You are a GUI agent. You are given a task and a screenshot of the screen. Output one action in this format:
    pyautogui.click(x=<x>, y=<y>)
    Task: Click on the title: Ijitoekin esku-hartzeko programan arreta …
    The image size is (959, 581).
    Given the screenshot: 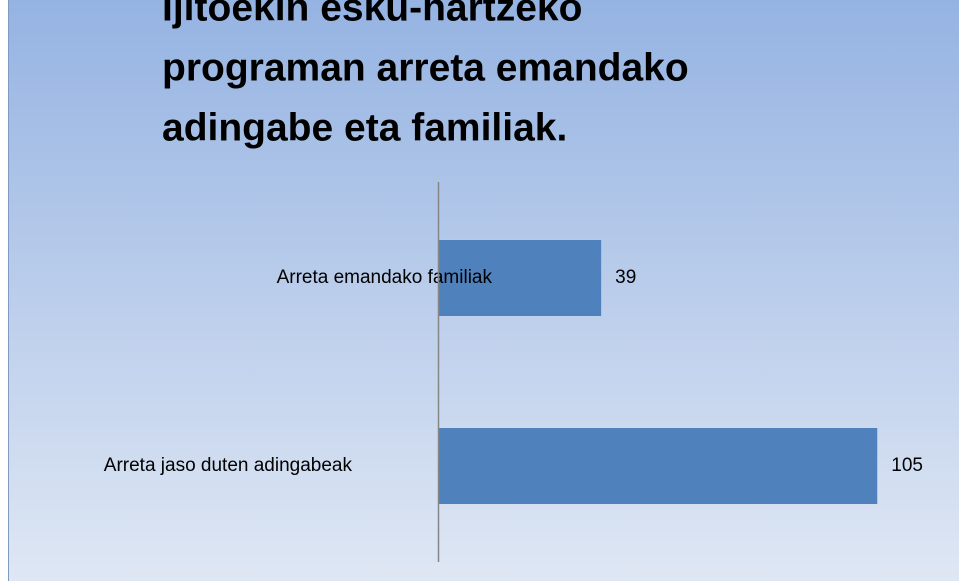 What is the action you would take?
    pyautogui.click(x=425, y=74)
    